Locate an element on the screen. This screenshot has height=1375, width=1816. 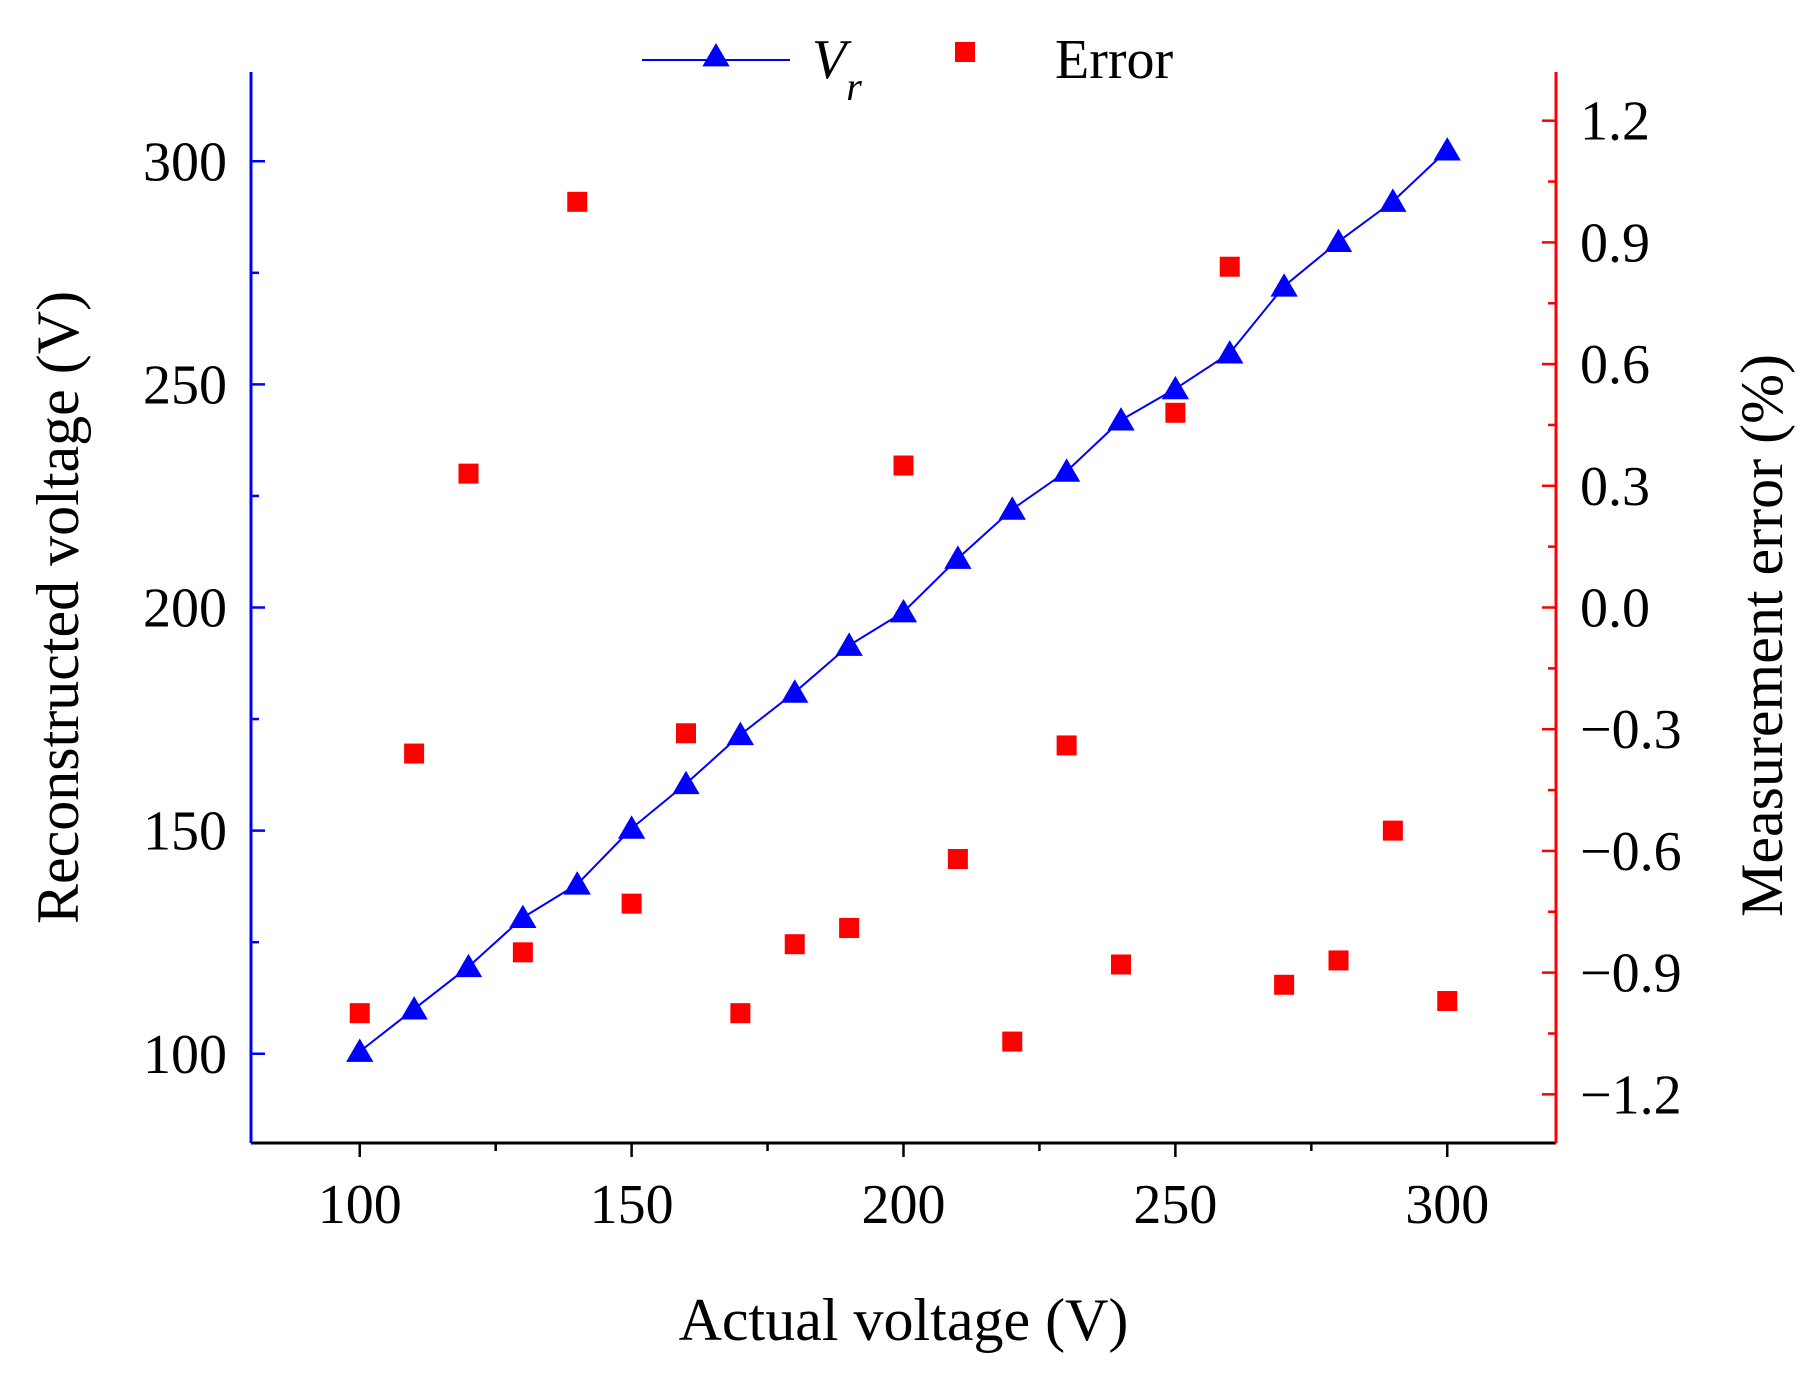
y-axis-title: Reconstructed voltage (V) is located at coordinates (58, 607).